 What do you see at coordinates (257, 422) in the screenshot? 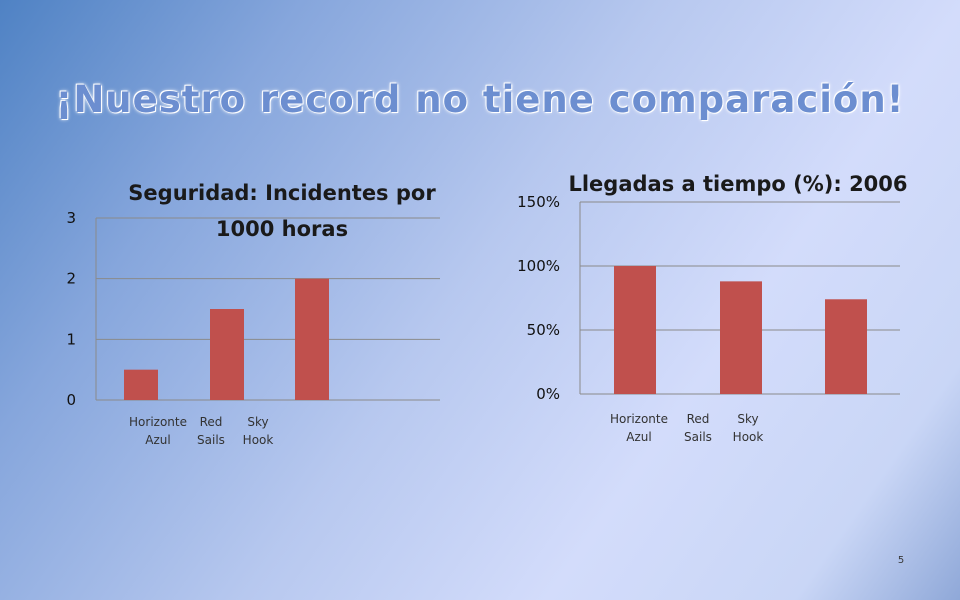
I see `seg-x-category-label: Sky` at bounding box center [257, 422].